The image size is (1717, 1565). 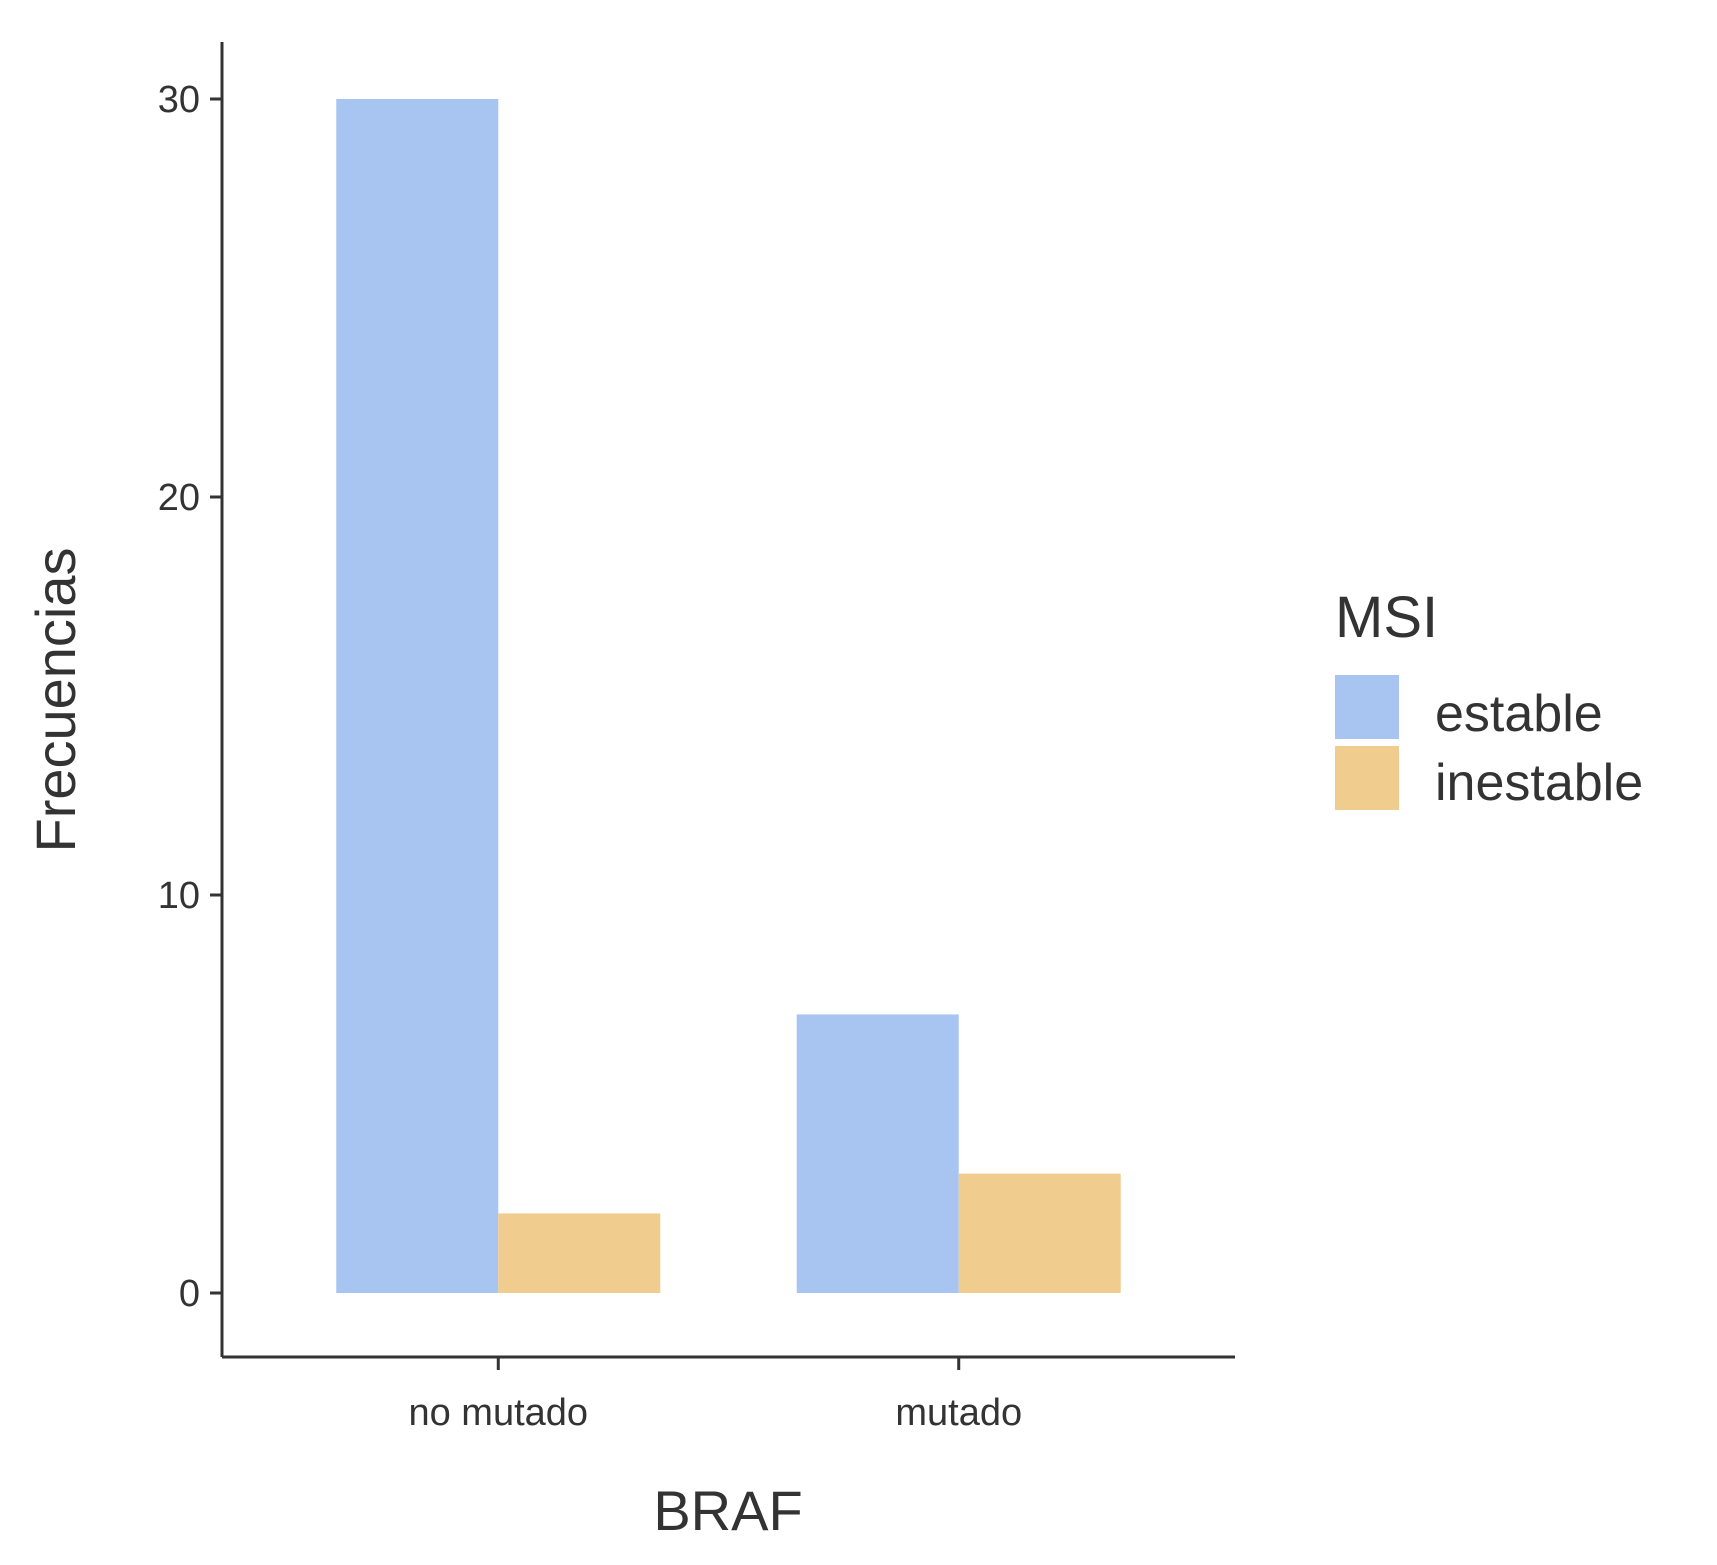 What do you see at coordinates (958, 1413) in the screenshot?
I see `x-tick-label: mutado` at bounding box center [958, 1413].